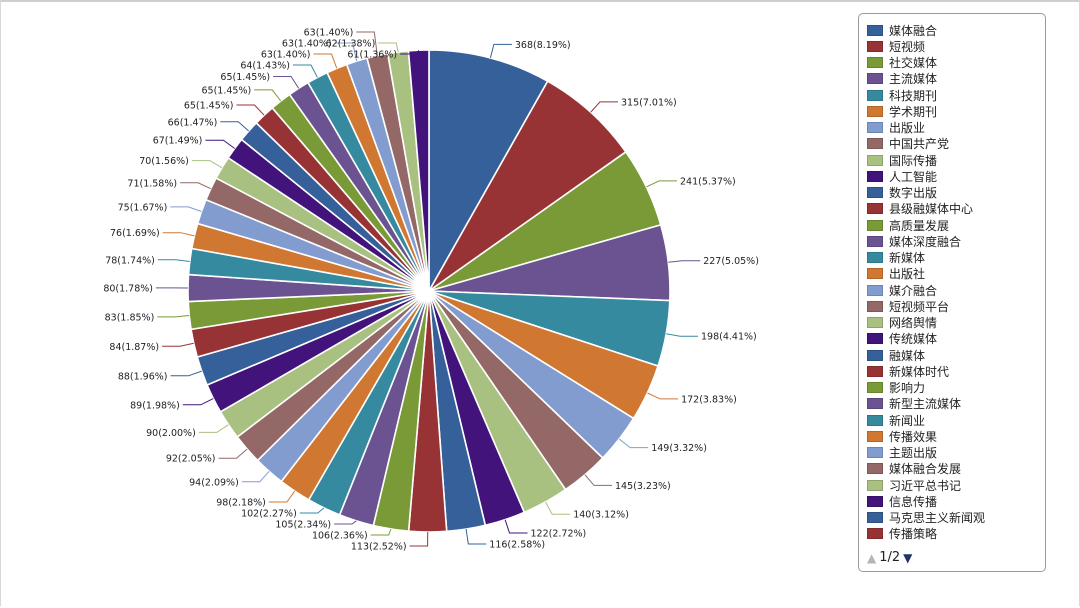 The height and width of the screenshot is (608, 1080). Describe the element at coordinates (643, 486) in the screenshot. I see `slice-data-label: 145(3.23%)` at that location.